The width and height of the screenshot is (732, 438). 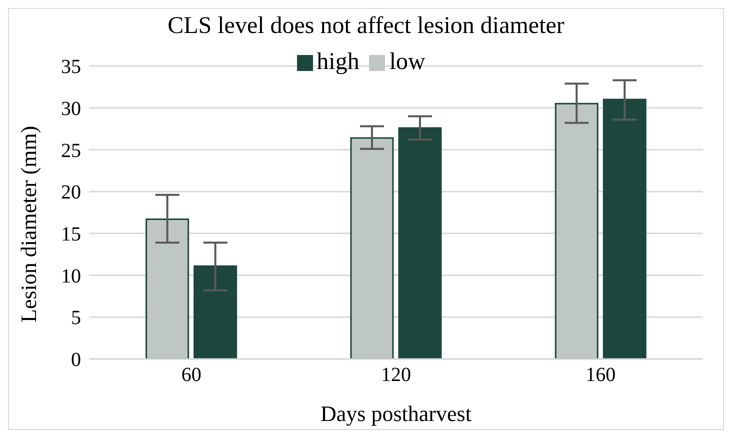 I want to click on x-axis-title: Days postharvest, so click(x=396, y=413).